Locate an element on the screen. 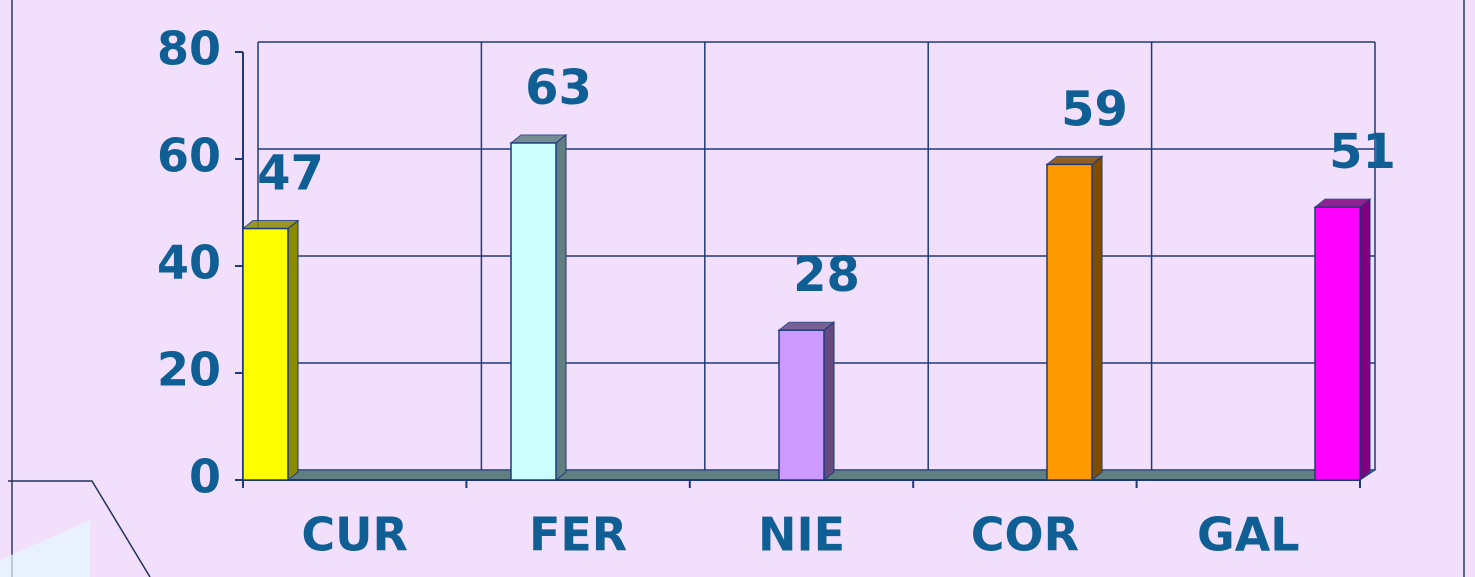 This screenshot has height=577, width=1475. data-label: 28 is located at coordinates (826, 275).